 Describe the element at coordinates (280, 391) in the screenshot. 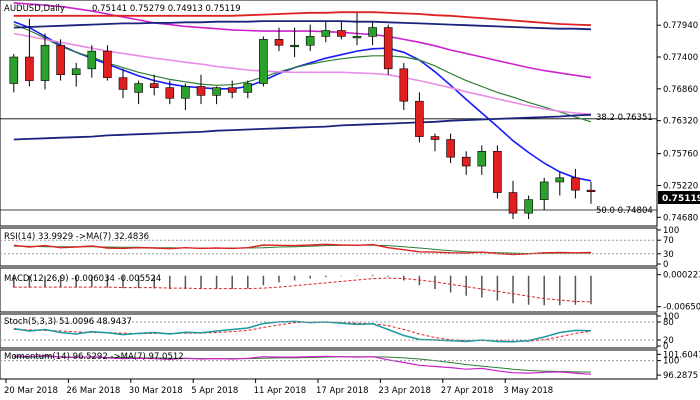

I see `date-tick-label: 11 Apr 2018` at that location.